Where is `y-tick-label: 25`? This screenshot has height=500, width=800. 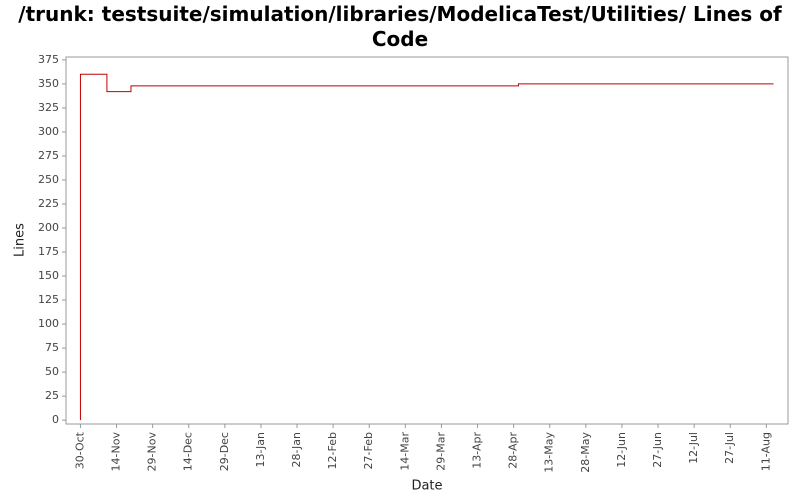 y-tick-label: 25 is located at coordinates (52, 395).